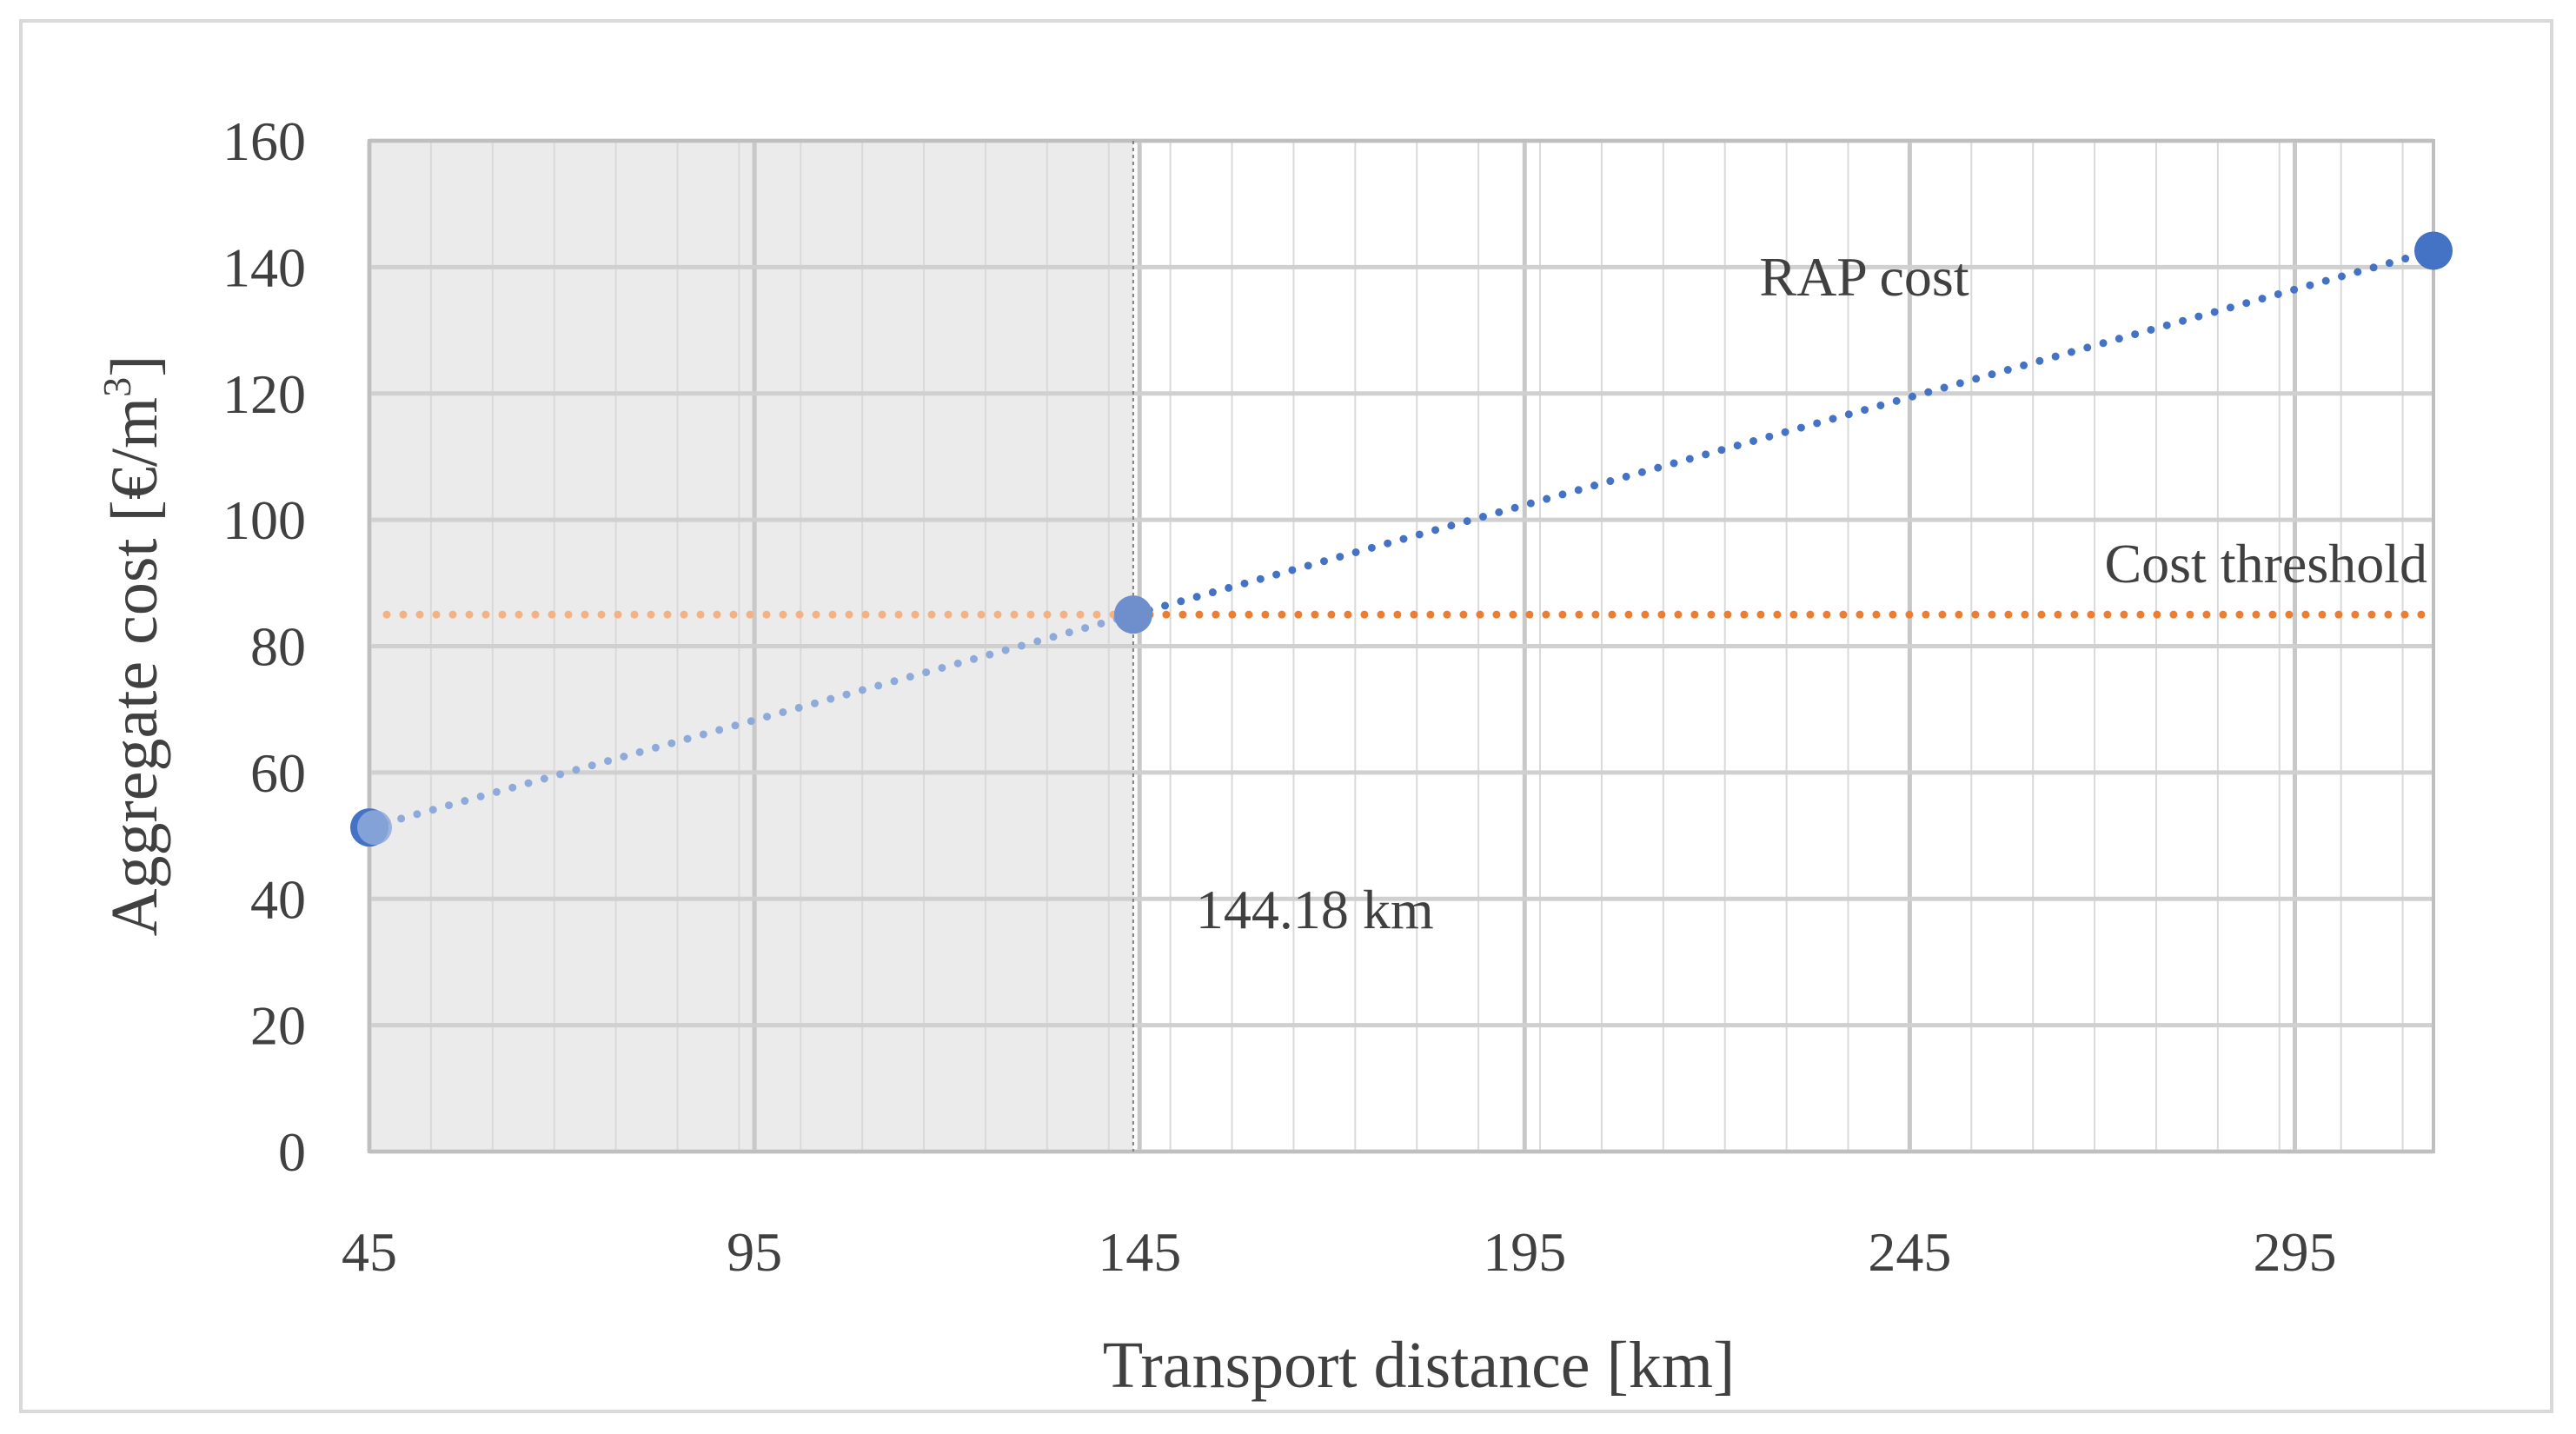 The image size is (2576, 1434). I want to click on rap-cost-line, so click(1783, 432).